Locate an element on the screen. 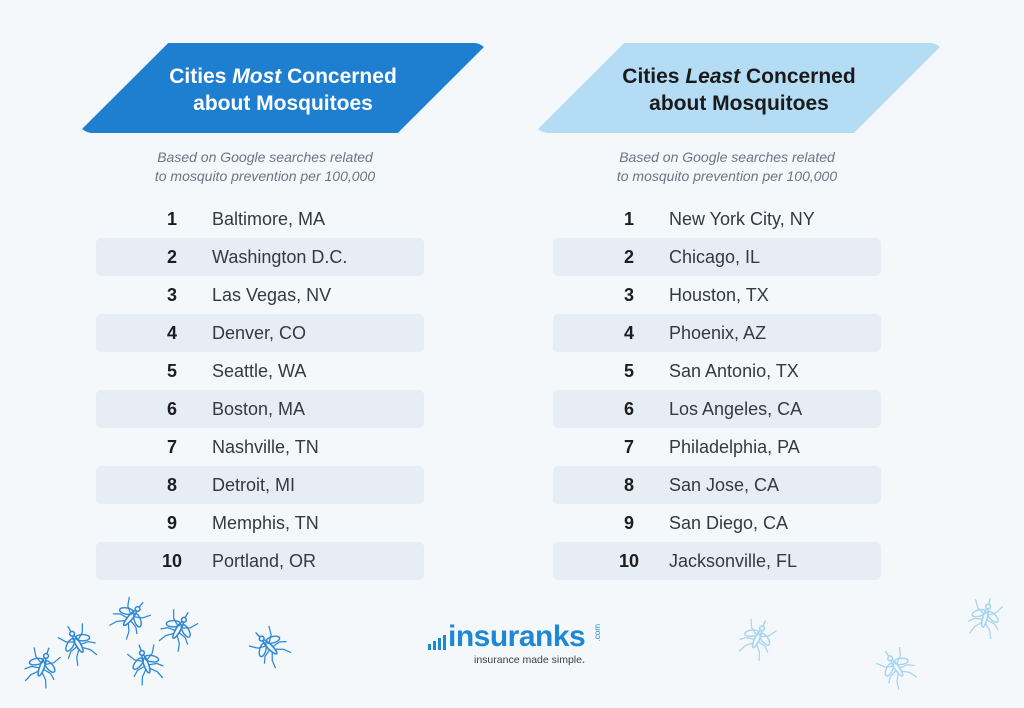 This screenshot has height=708, width=1024. list-item: 8 Detroit, MI is located at coordinates (260, 485).